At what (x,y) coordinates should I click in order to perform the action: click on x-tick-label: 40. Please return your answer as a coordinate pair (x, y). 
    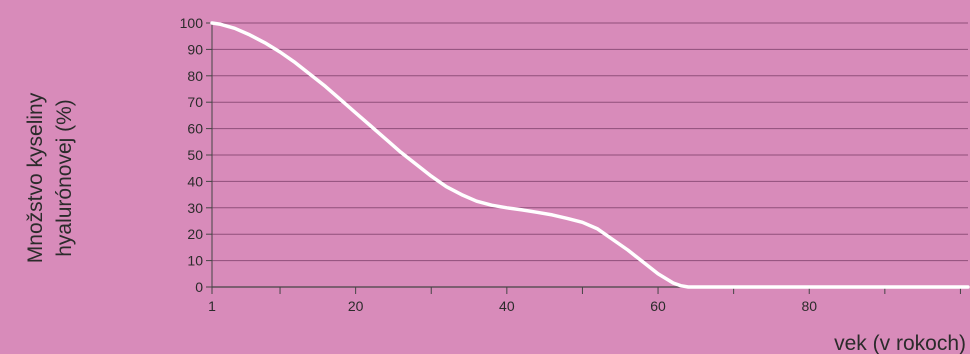
    Looking at the image, I should click on (507, 306).